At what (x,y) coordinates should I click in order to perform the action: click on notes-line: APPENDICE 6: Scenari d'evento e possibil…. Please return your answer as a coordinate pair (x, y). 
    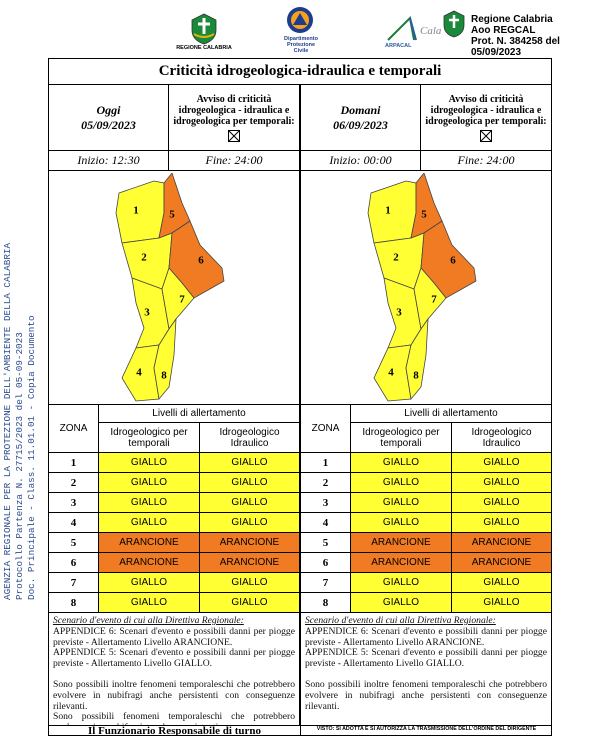
    Looking at the image, I should click on (426, 636).